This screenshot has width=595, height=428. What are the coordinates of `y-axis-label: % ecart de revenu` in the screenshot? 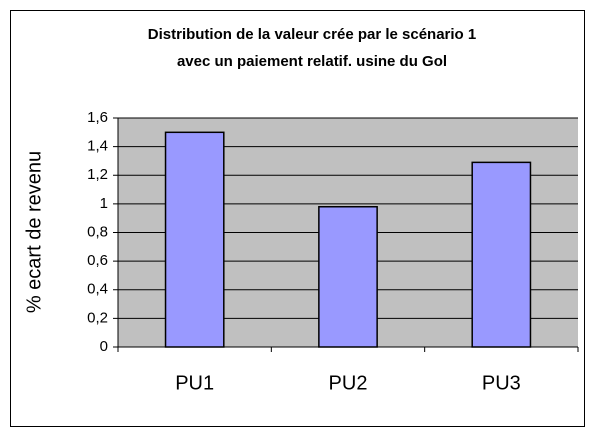 It's located at (34, 232).